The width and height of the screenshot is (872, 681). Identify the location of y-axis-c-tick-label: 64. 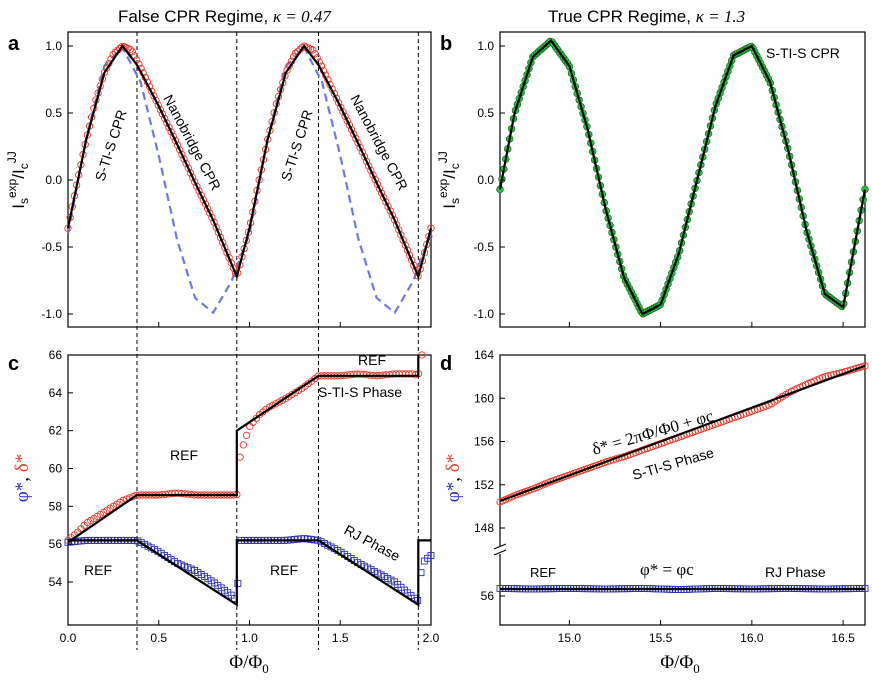
(56, 393).